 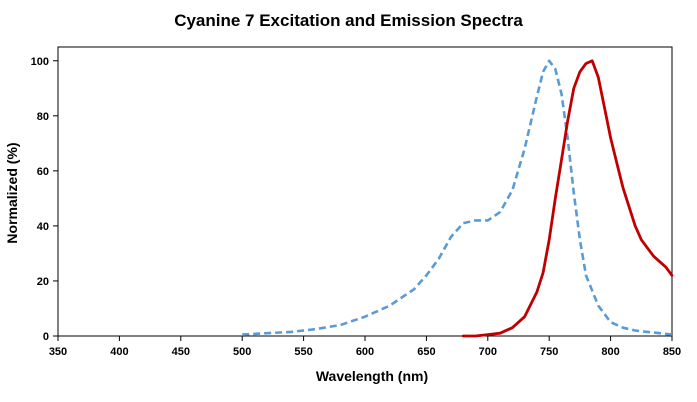 What do you see at coordinates (43, 117) in the screenshot?
I see `y-tick-label: 80` at bounding box center [43, 117].